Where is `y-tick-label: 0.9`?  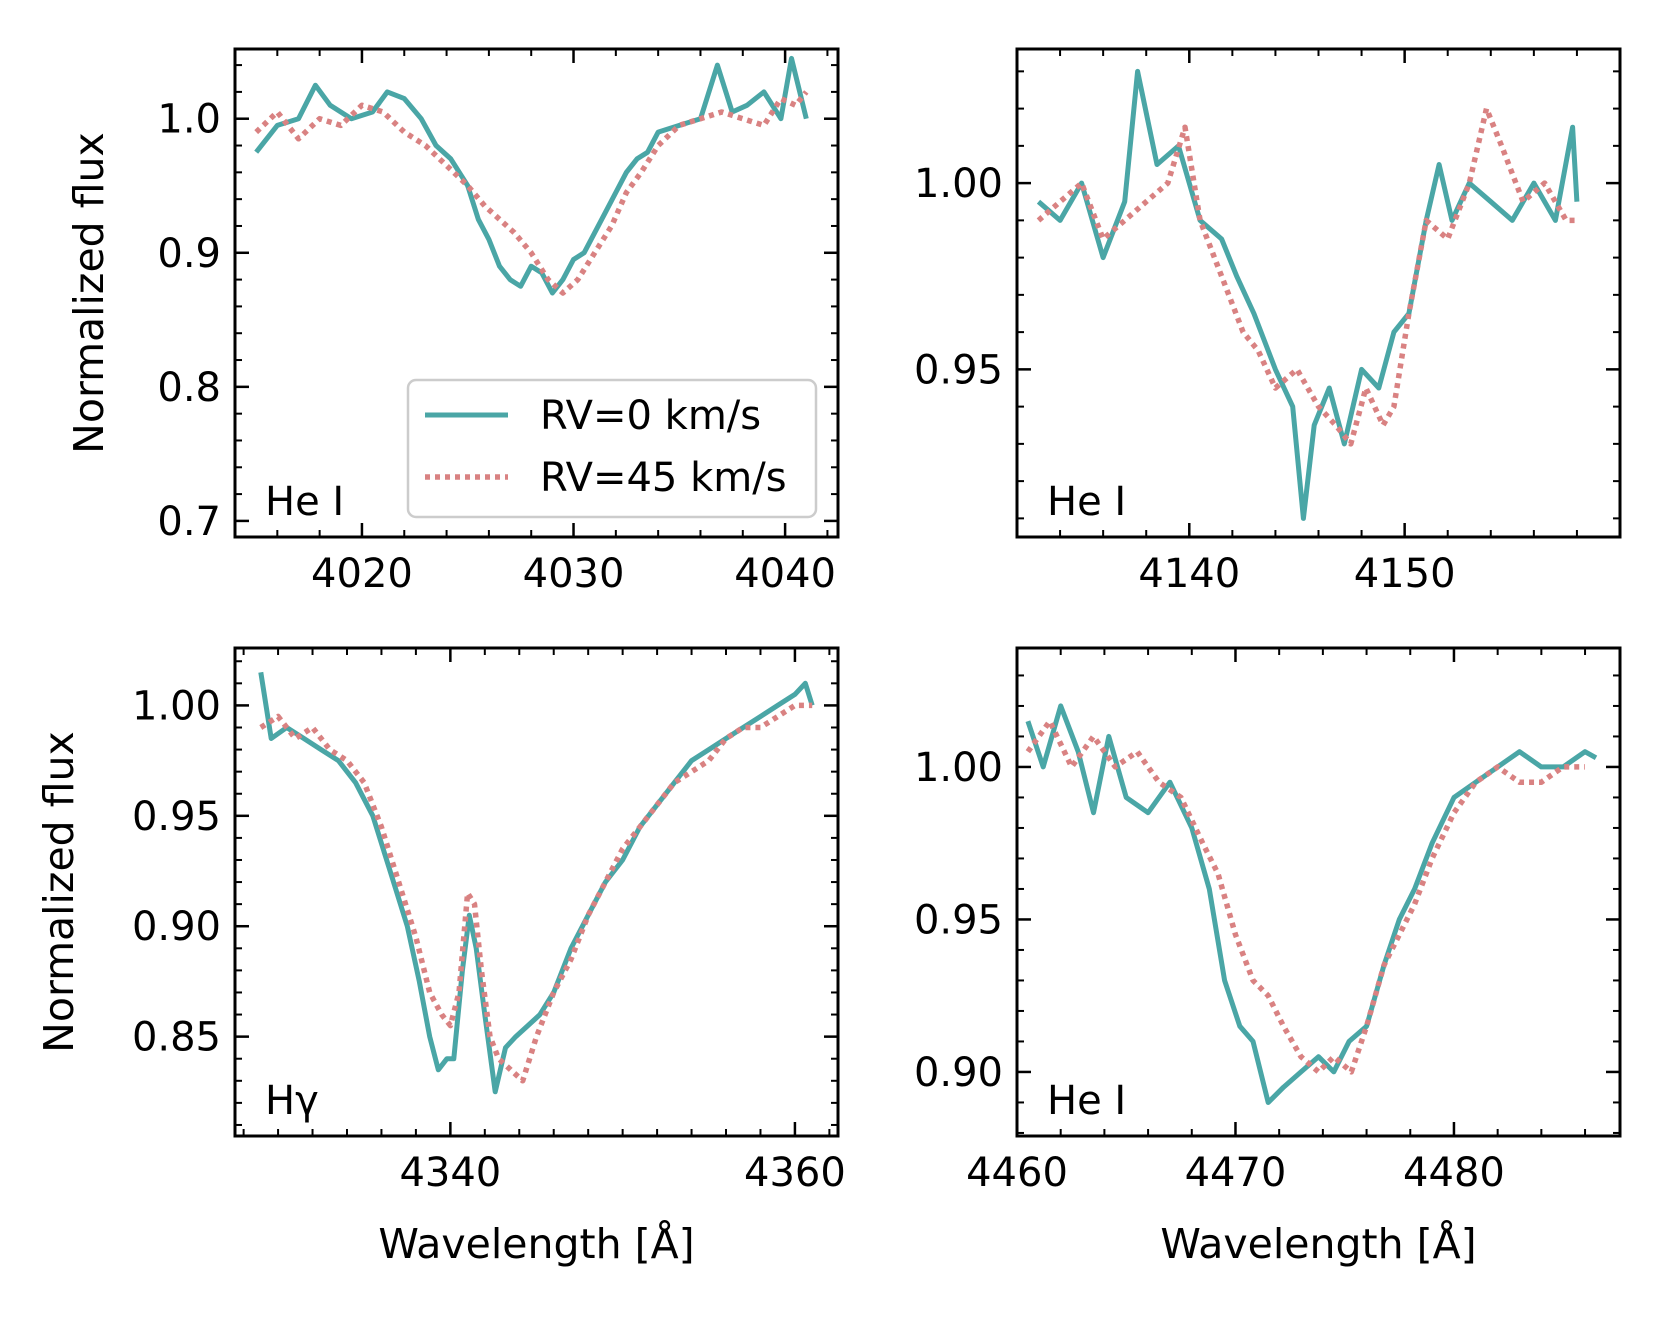
y-tick-label: 0.9 is located at coordinates (189, 254).